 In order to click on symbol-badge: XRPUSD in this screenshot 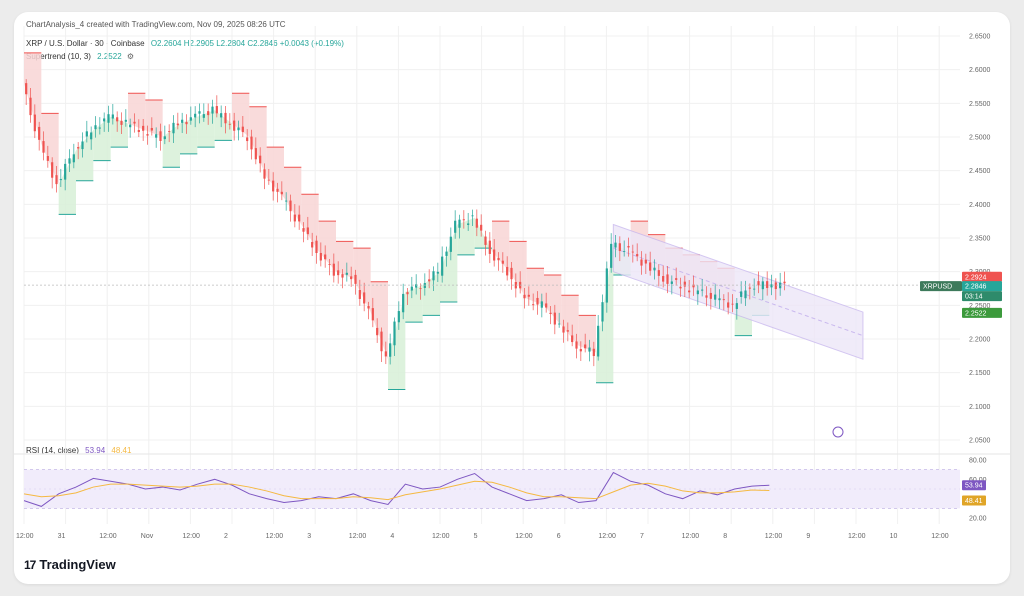, I will do `click(941, 286)`.